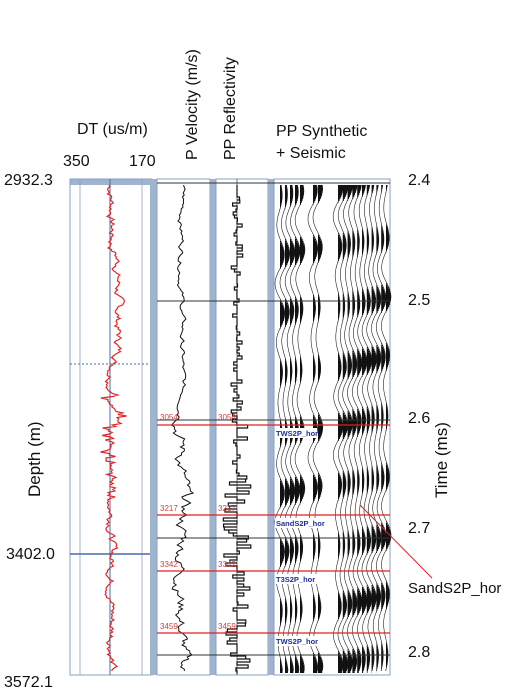 The width and height of the screenshot is (508, 694). I want to click on p-velocity-track-edge, so click(153, 427).